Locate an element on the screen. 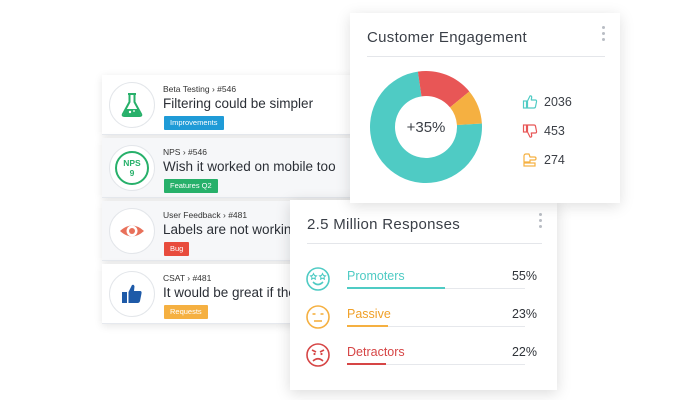 The width and height of the screenshot is (700, 400). feedback-source: NPS › #546 is located at coordinates (185, 152).